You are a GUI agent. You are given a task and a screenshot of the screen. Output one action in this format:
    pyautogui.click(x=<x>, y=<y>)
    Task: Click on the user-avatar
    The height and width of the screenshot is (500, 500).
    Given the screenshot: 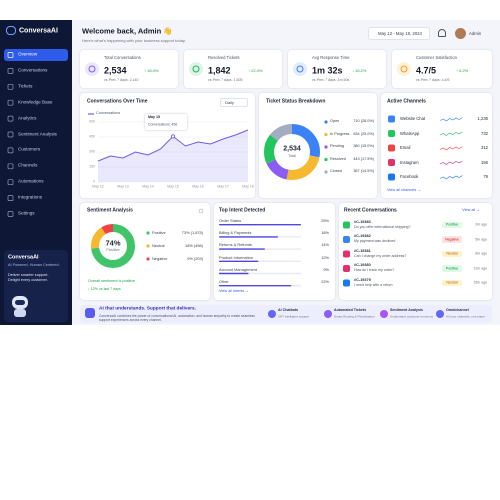 What is the action you would take?
    pyautogui.click(x=460, y=33)
    